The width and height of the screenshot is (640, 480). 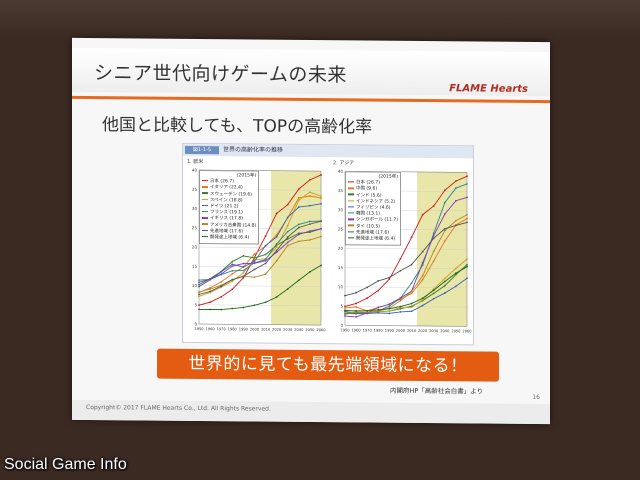 I want to click on legend-label: スペイン (18.8), so click(x=226, y=200).